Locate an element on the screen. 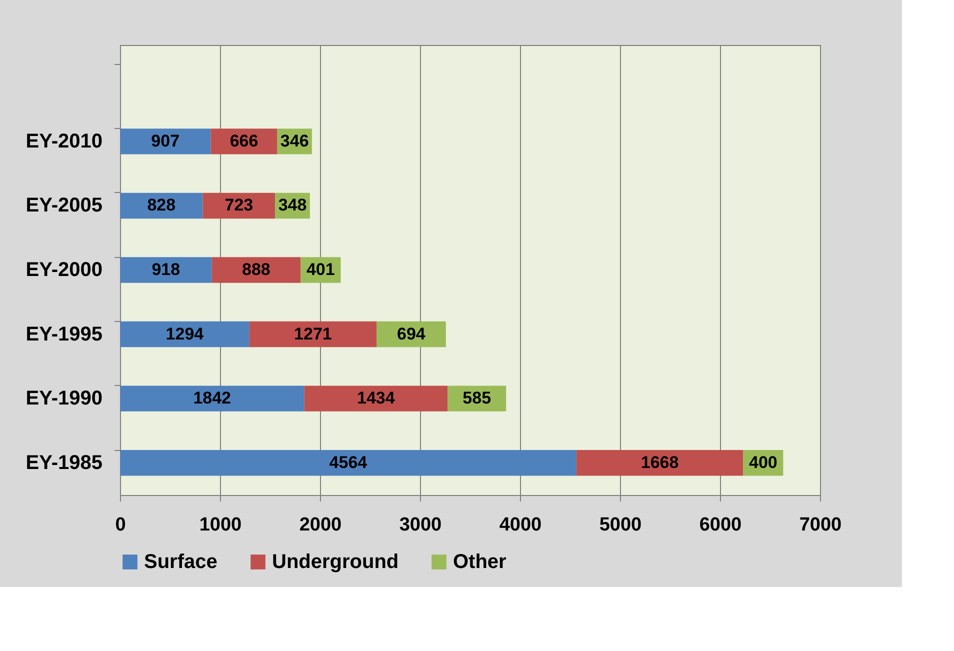 The width and height of the screenshot is (954, 651). data-label: 348 is located at coordinates (292, 205).